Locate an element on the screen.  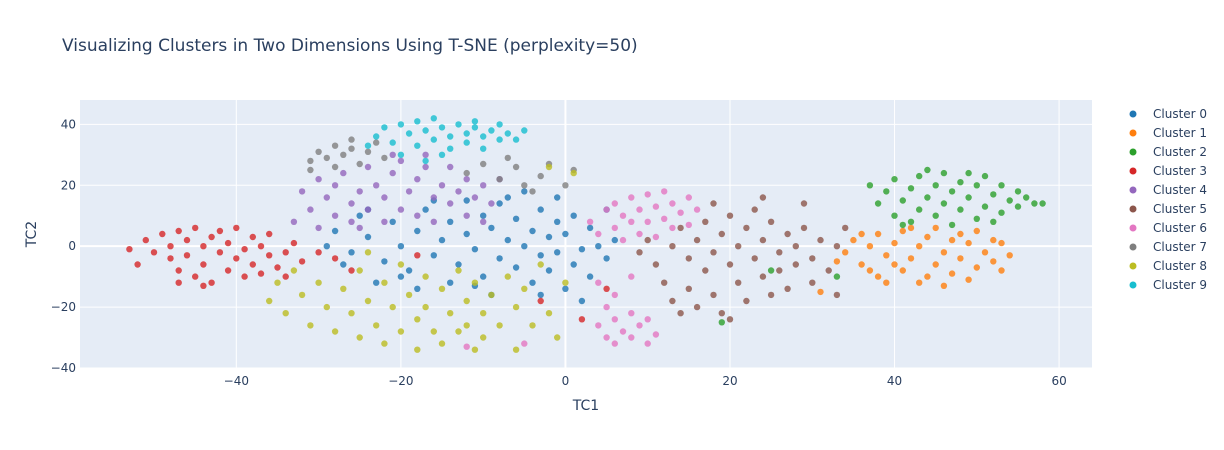
legend-label: Cluster 4 is located at coordinates (1180, 190).